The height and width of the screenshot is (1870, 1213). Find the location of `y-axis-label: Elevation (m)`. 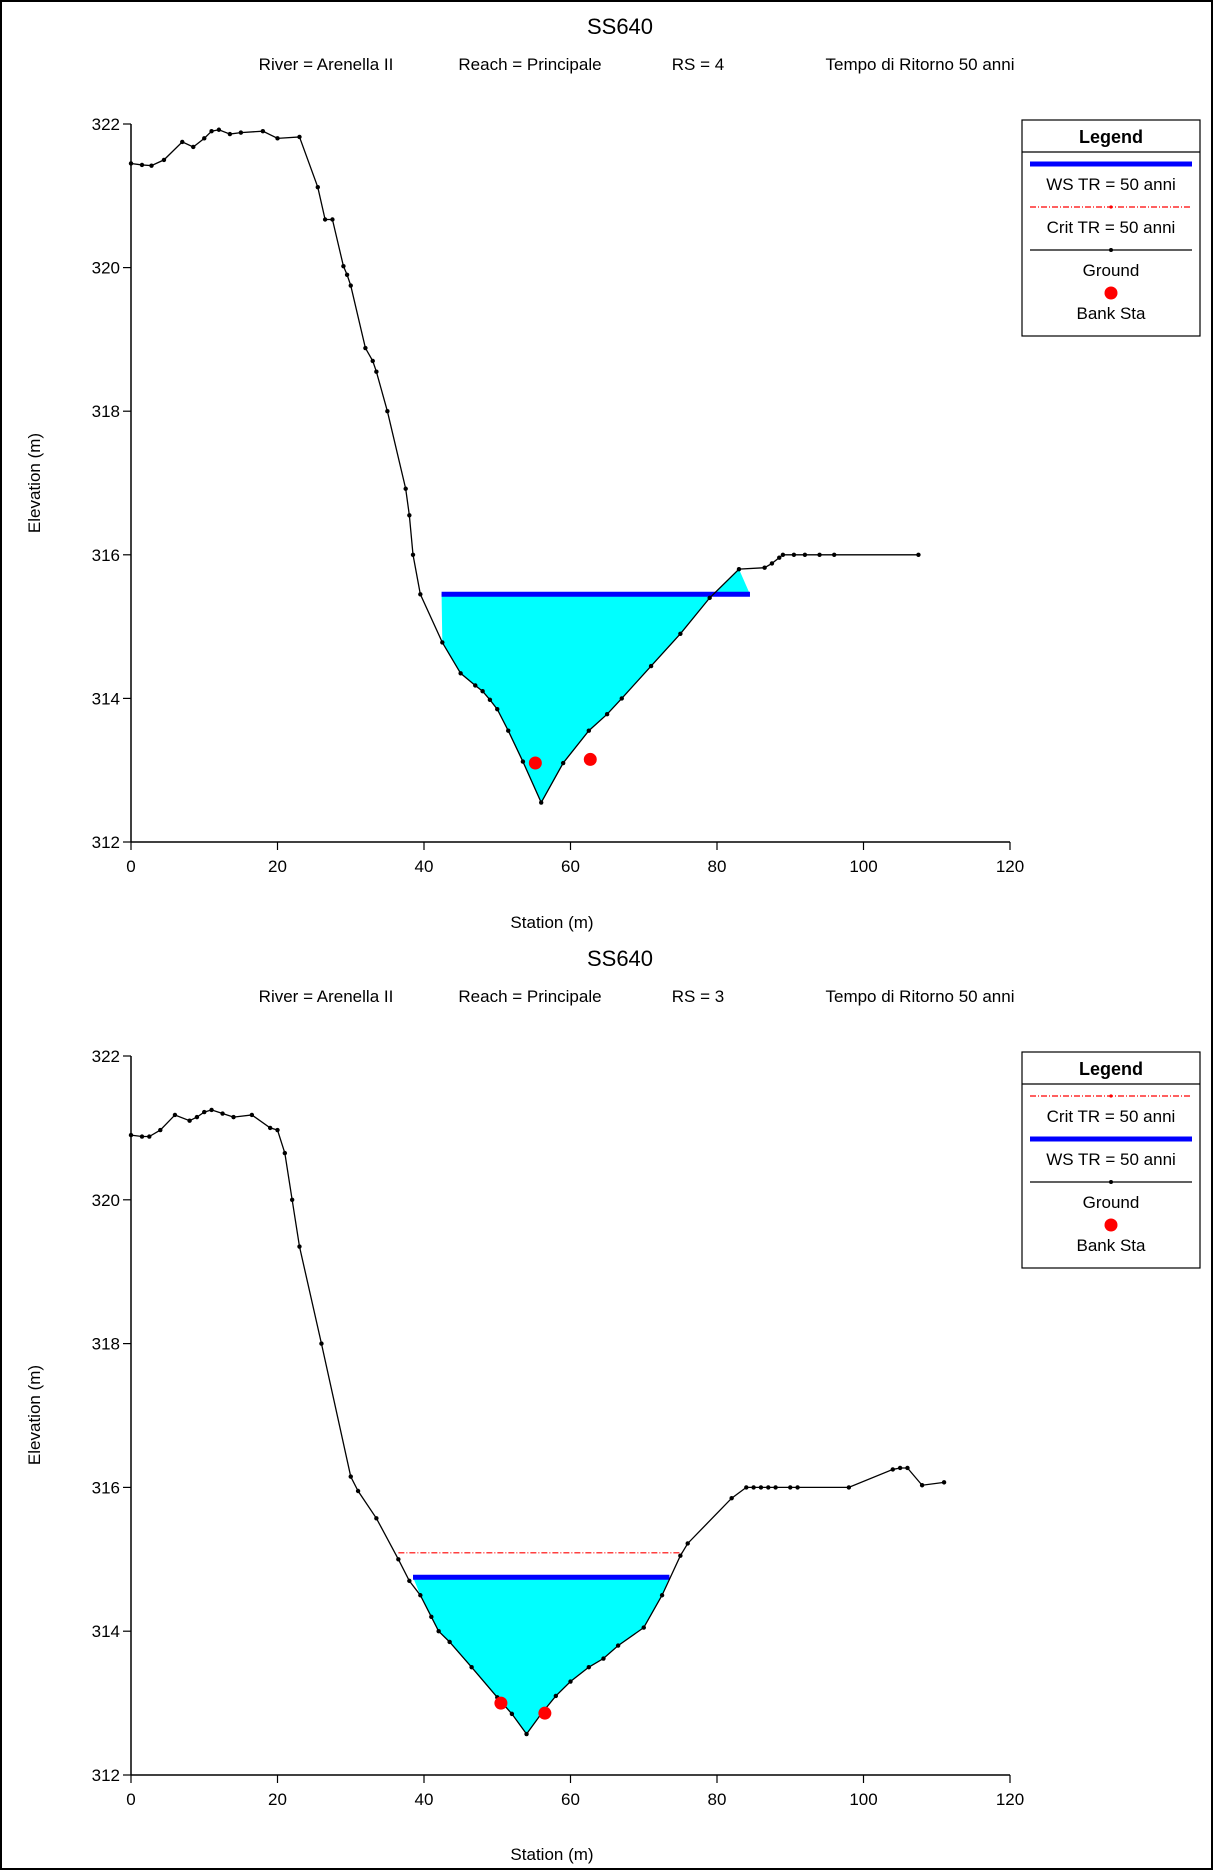

y-axis-label: Elevation (m) is located at coordinates (34, 483).